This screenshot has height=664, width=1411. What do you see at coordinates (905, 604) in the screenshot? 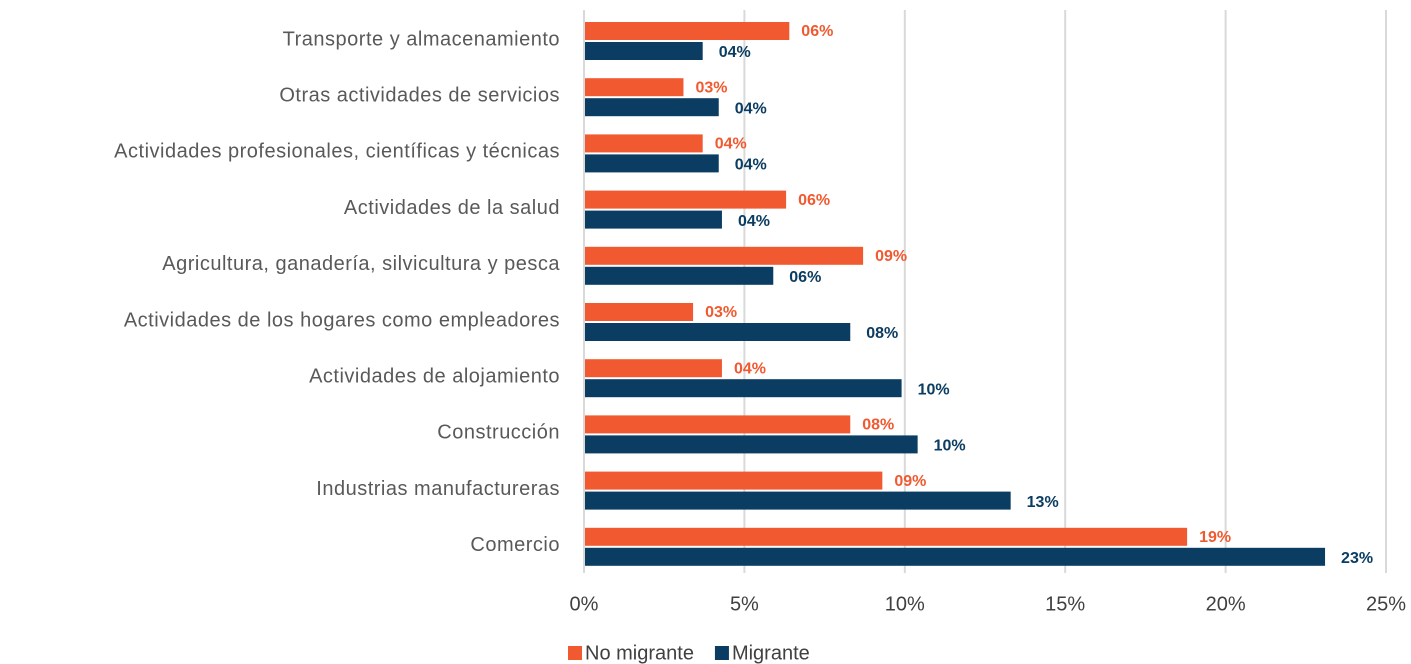
I see `x-tick-label: 10%` at bounding box center [905, 604].